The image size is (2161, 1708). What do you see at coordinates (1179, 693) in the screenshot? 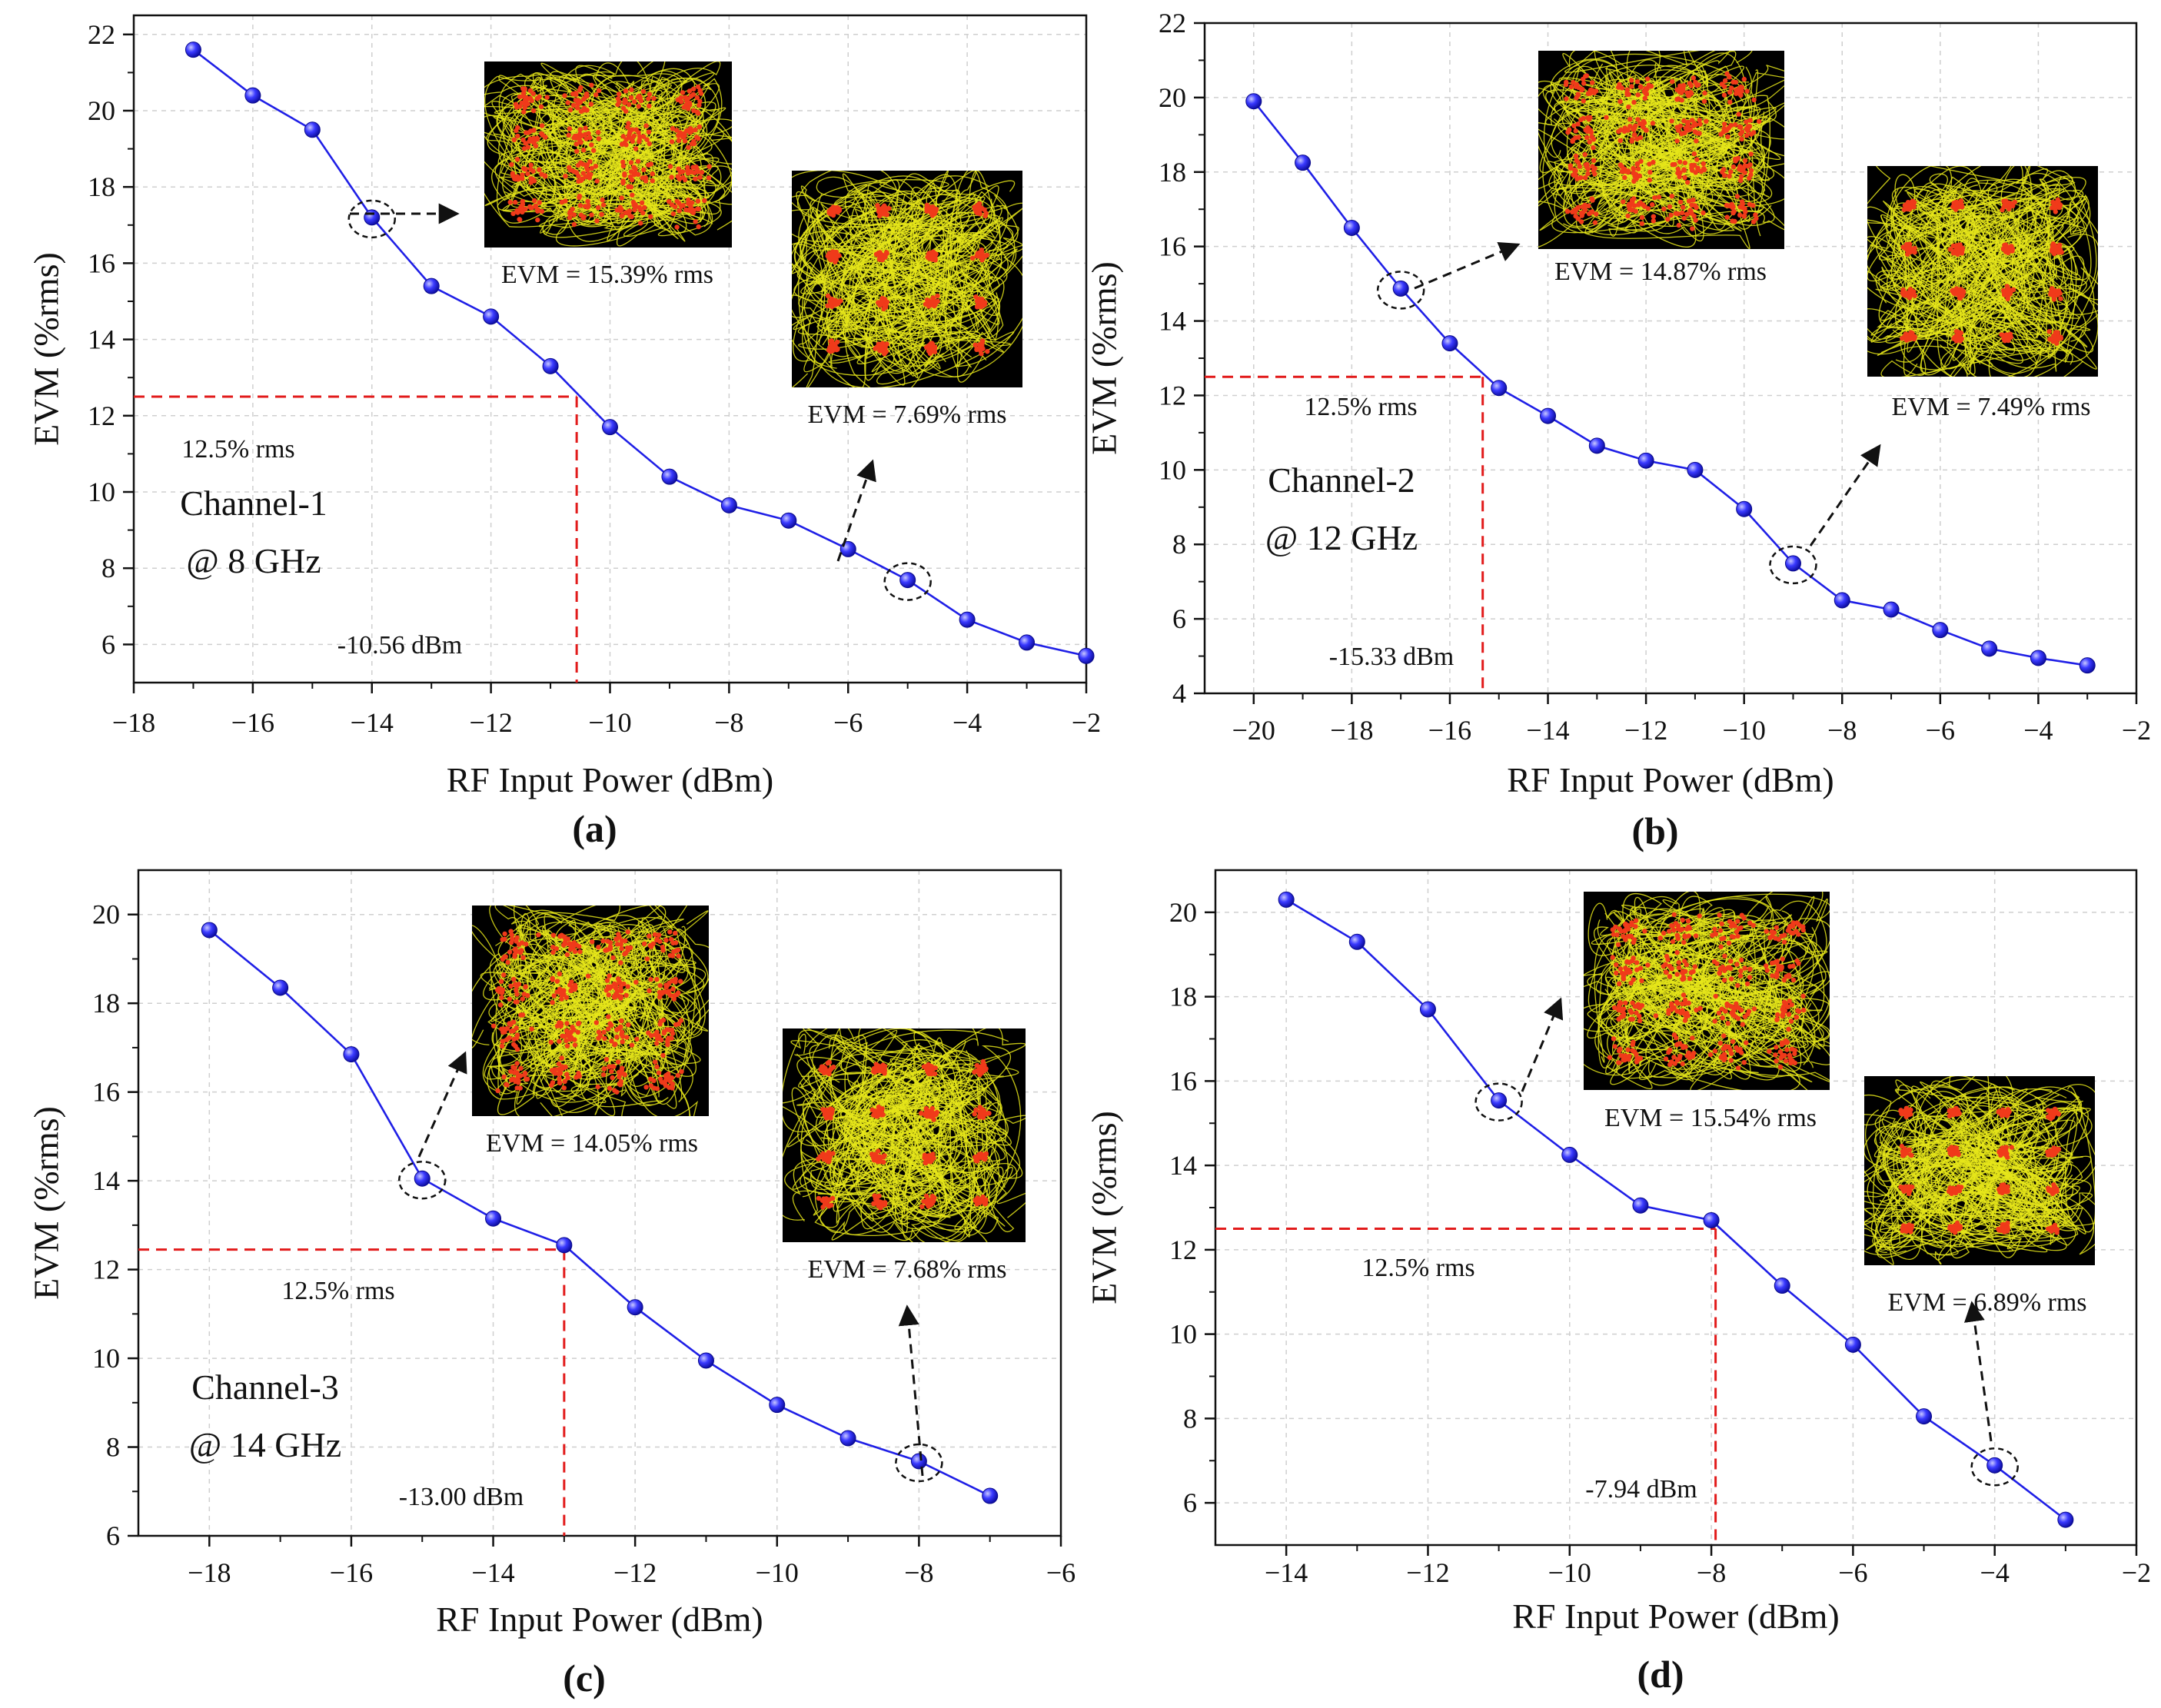
I see `y-tick-label: 4` at bounding box center [1179, 693].